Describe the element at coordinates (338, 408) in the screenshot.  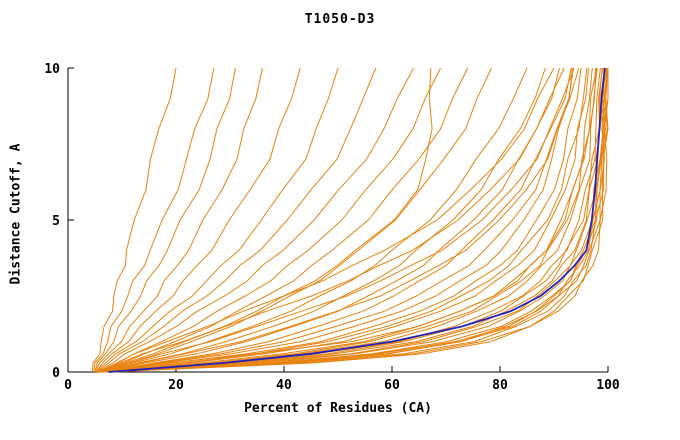
I see `x-axis-label: Percent of Residues (CA)` at that location.